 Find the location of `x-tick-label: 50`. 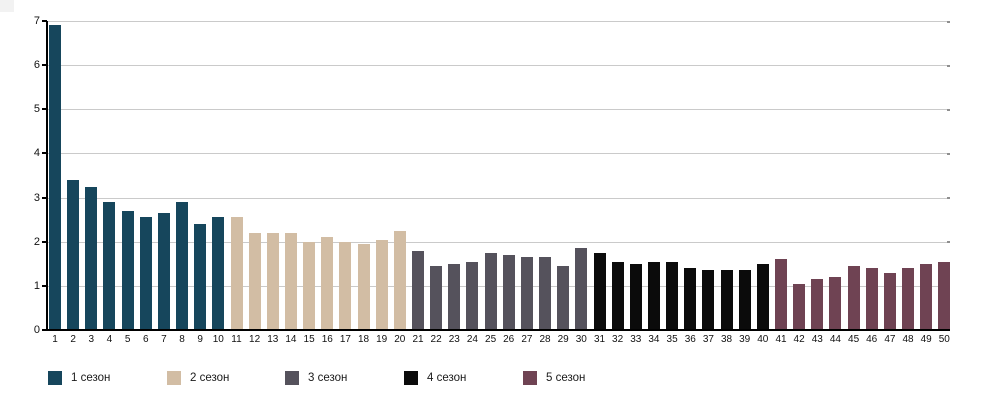

x-tick-label: 50 is located at coordinates (944, 339).